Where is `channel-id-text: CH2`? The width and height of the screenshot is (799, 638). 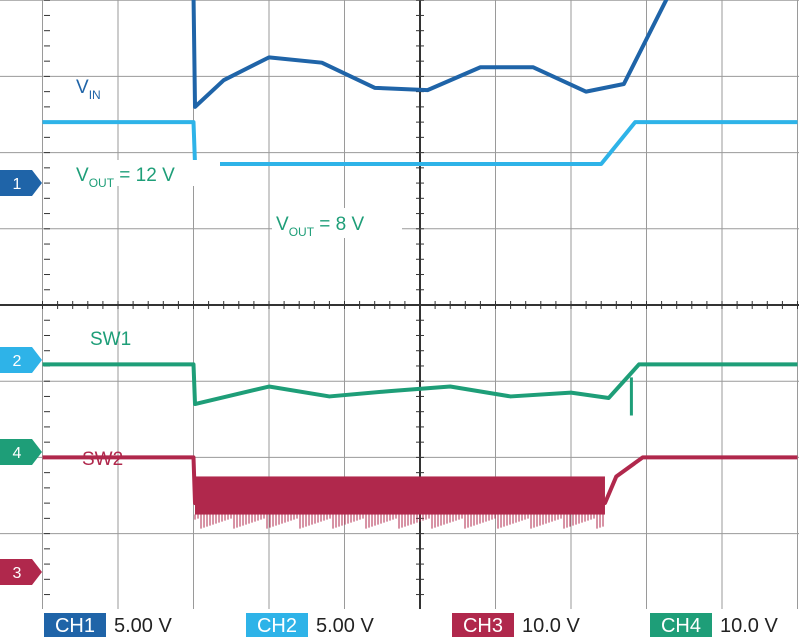 channel-id-text: CH2 is located at coordinates (277, 626).